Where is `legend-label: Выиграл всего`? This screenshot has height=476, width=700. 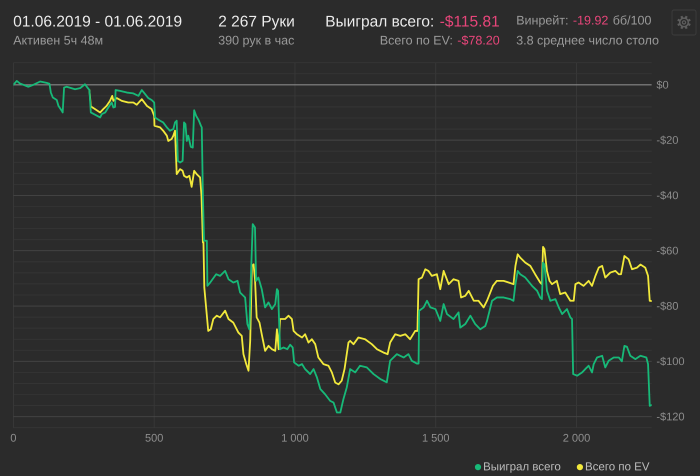 legend-label: Выиграл всего is located at coordinates (522, 467).